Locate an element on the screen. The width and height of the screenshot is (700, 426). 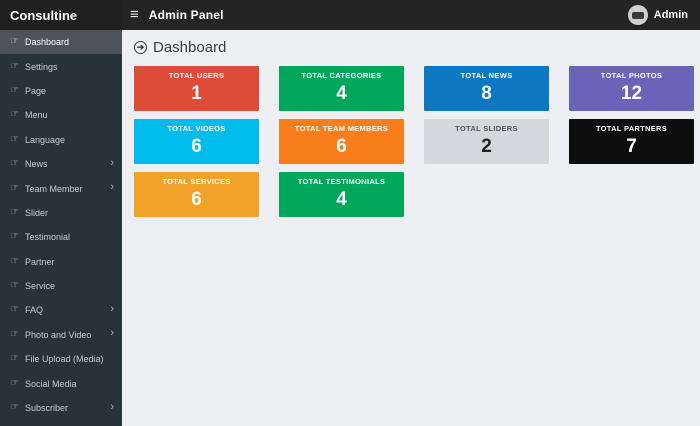
topbar: Consultine ≡ Admin Panel Admin is located at coordinates (350, 15).